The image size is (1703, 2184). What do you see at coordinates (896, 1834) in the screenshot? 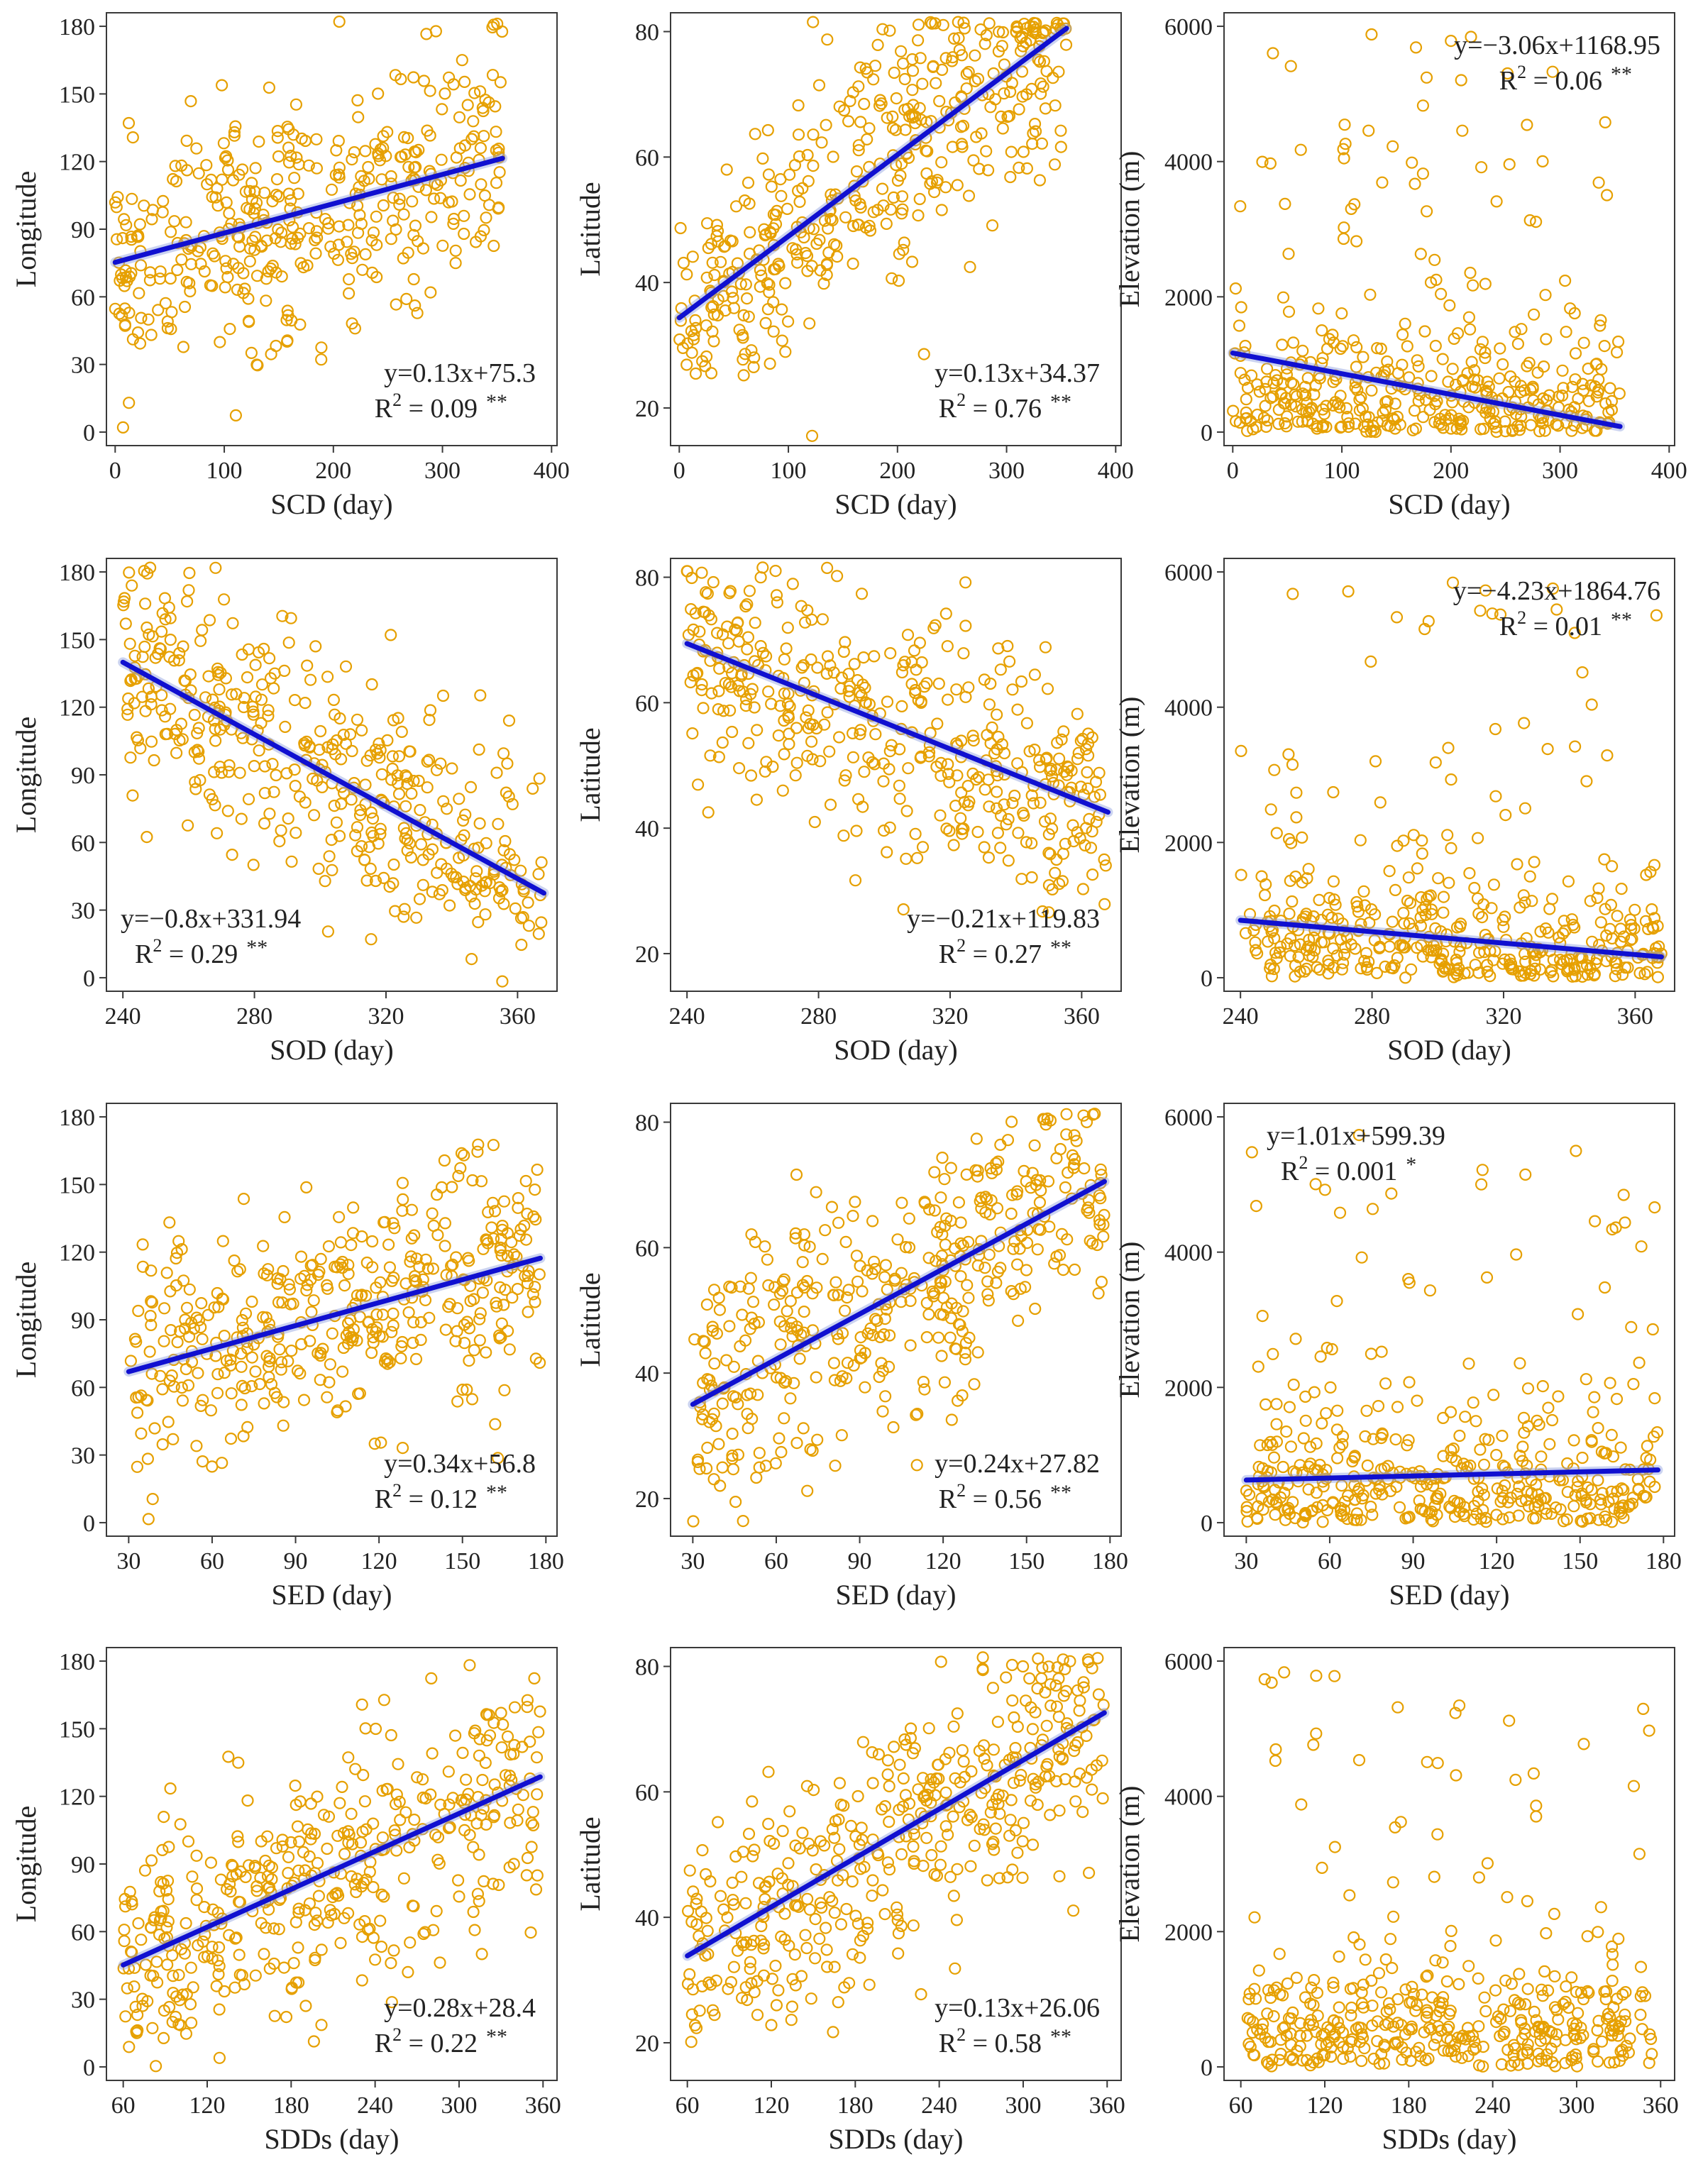
I see `regression-line` at bounding box center [896, 1834].